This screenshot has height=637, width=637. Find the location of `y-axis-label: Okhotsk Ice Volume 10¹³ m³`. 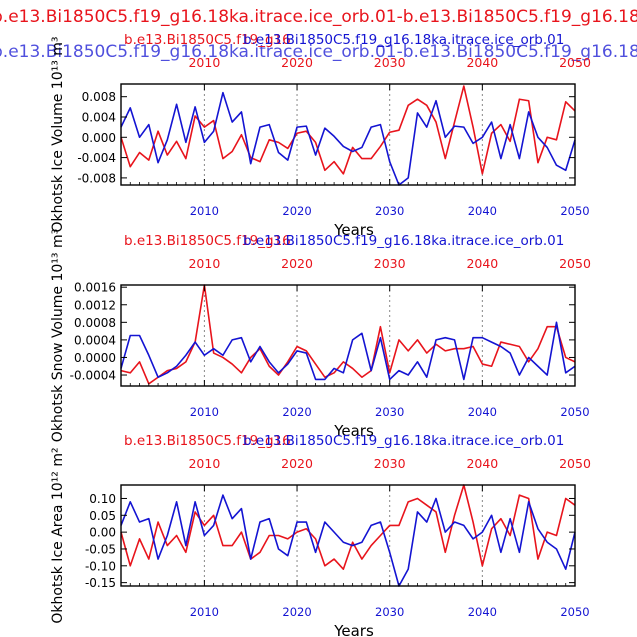

y-axis-label: Okhotsk Ice Volume 10¹³ m³ is located at coordinates (58, 134).